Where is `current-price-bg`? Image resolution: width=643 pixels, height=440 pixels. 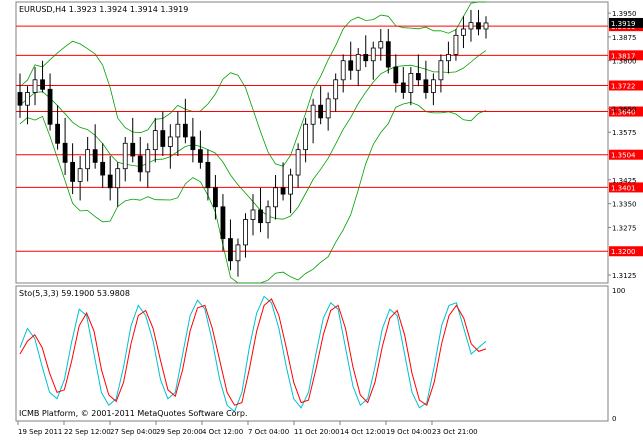
current-price-bg is located at coordinates (626, 22).